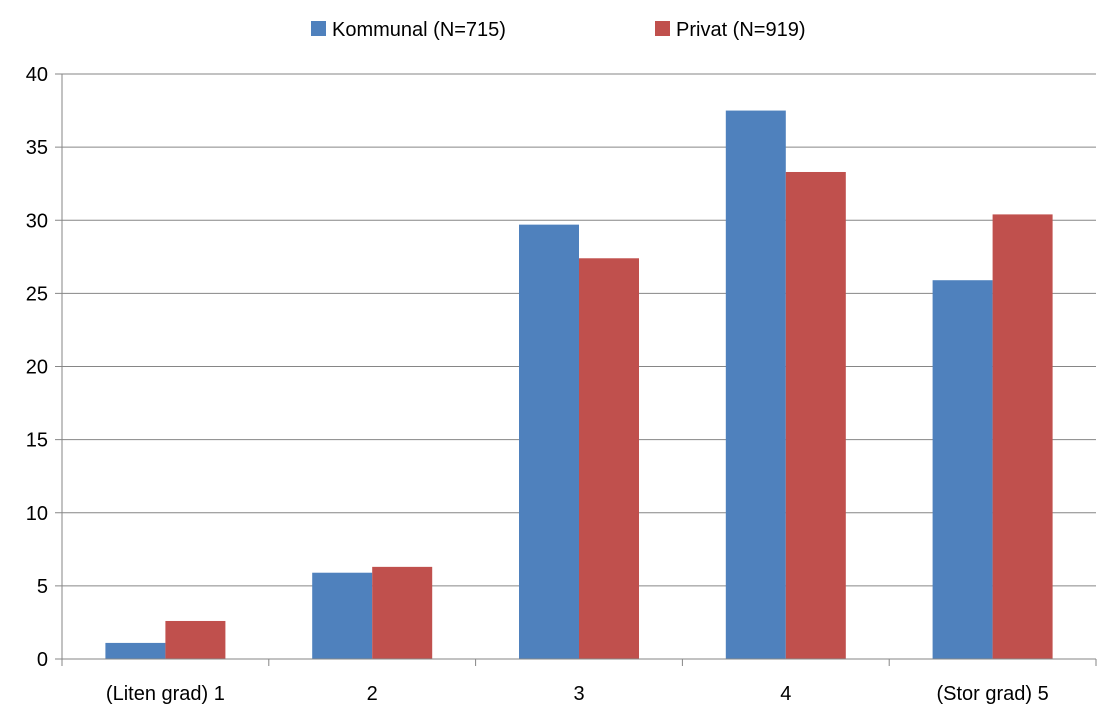 The width and height of the screenshot is (1106, 706). What do you see at coordinates (992, 694) in the screenshot?
I see `x-tick-label: (Stor grad) 5` at bounding box center [992, 694].